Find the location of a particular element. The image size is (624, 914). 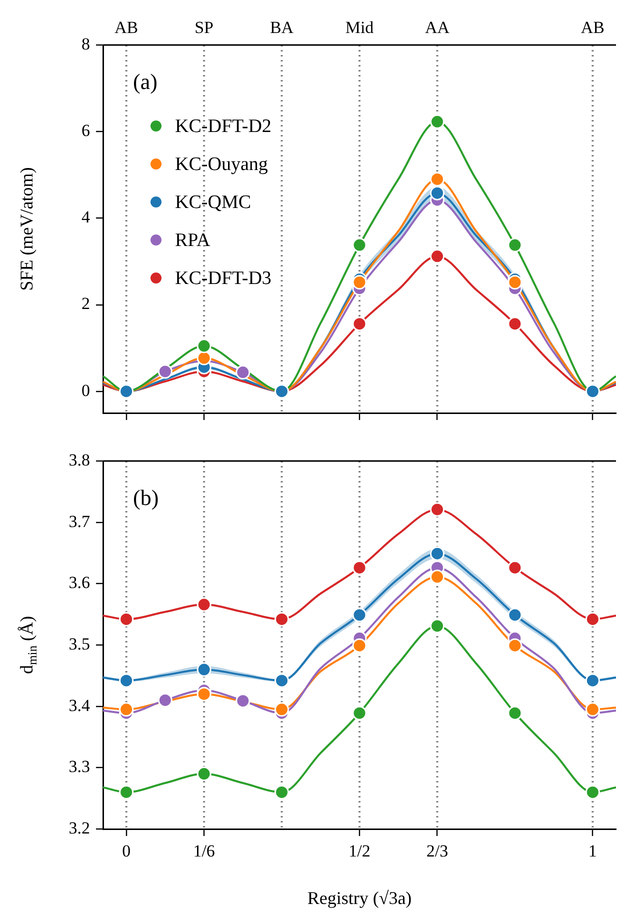

annotation: (a) is located at coordinates (145, 81).